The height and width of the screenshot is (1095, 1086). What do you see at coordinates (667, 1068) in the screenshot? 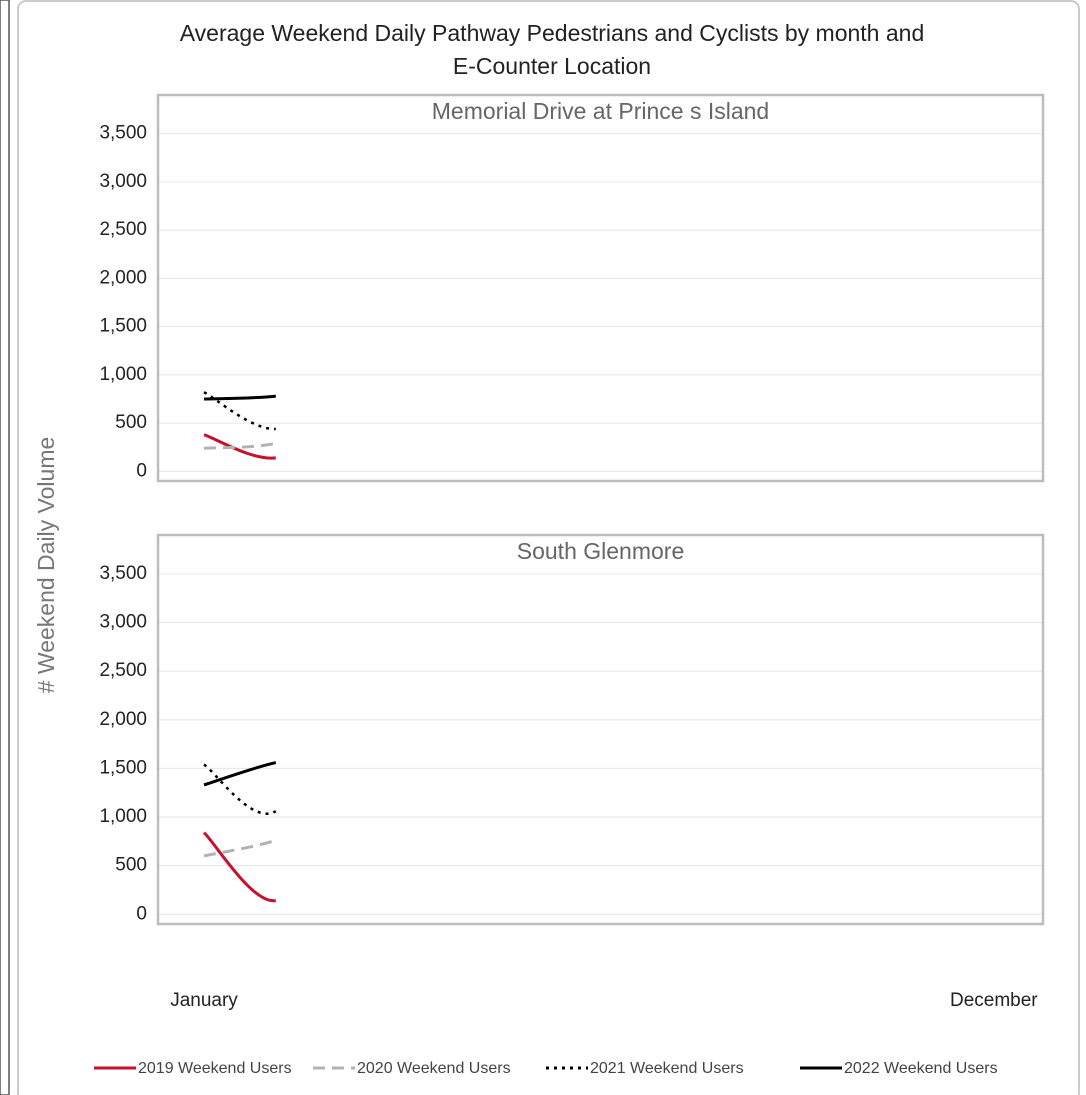
I see `legend-label: 2021 Weekend Users` at bounding box center [667, 1068].